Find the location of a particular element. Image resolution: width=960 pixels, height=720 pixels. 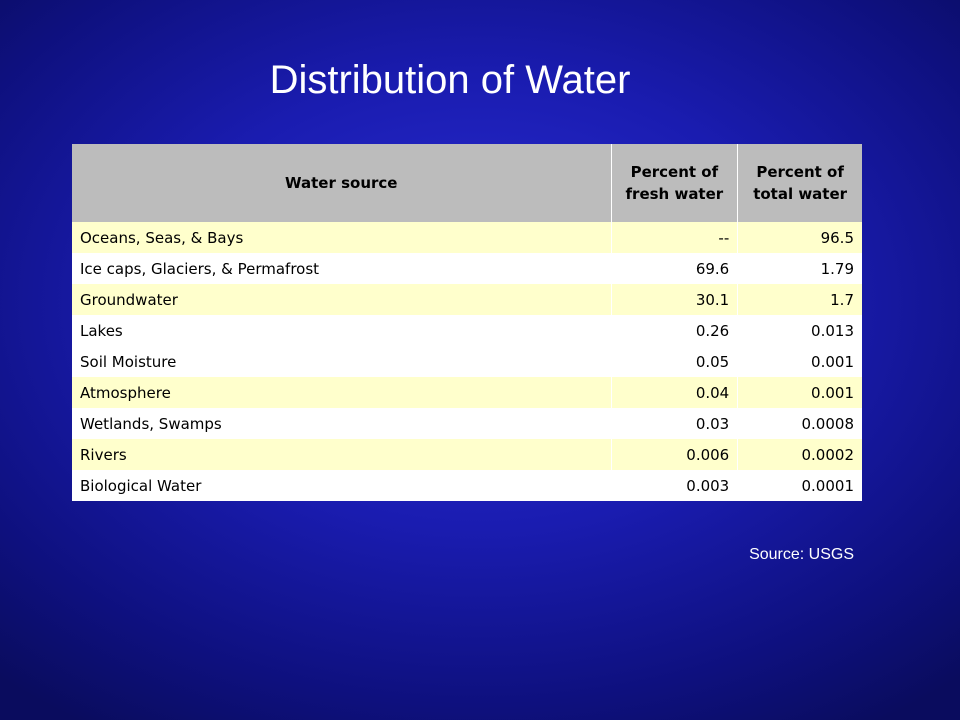

cell-percent-fresh: 0.05 is located at coordinates (675, 361).